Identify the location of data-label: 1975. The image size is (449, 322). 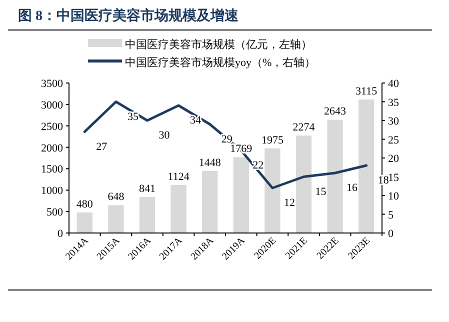
(272, 140).